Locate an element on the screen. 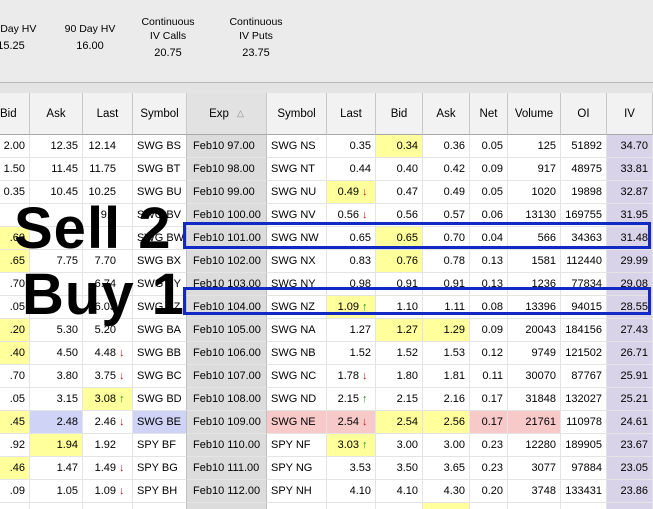 The image size is (653, 509). cell-p-sym: SWG NT is located at coordinates (297, 169).